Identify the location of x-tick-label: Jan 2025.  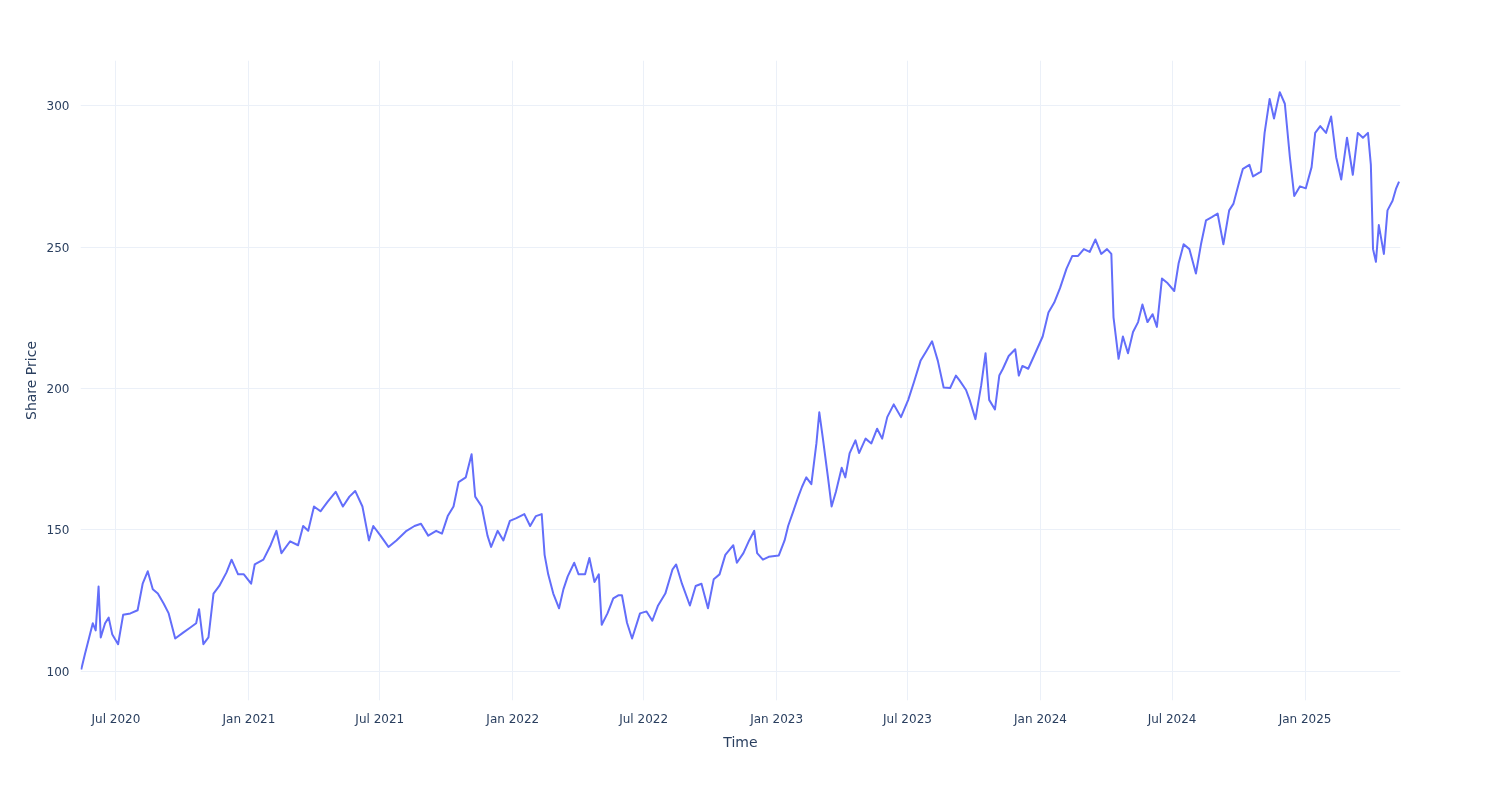
(1304, 718).